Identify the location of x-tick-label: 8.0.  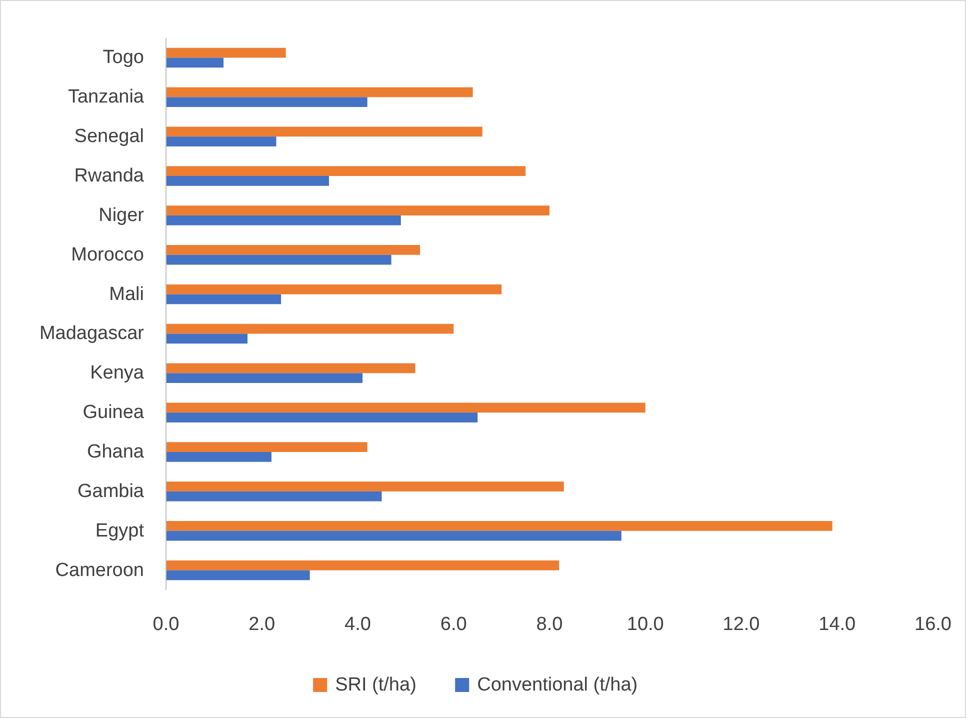
(549, 624).